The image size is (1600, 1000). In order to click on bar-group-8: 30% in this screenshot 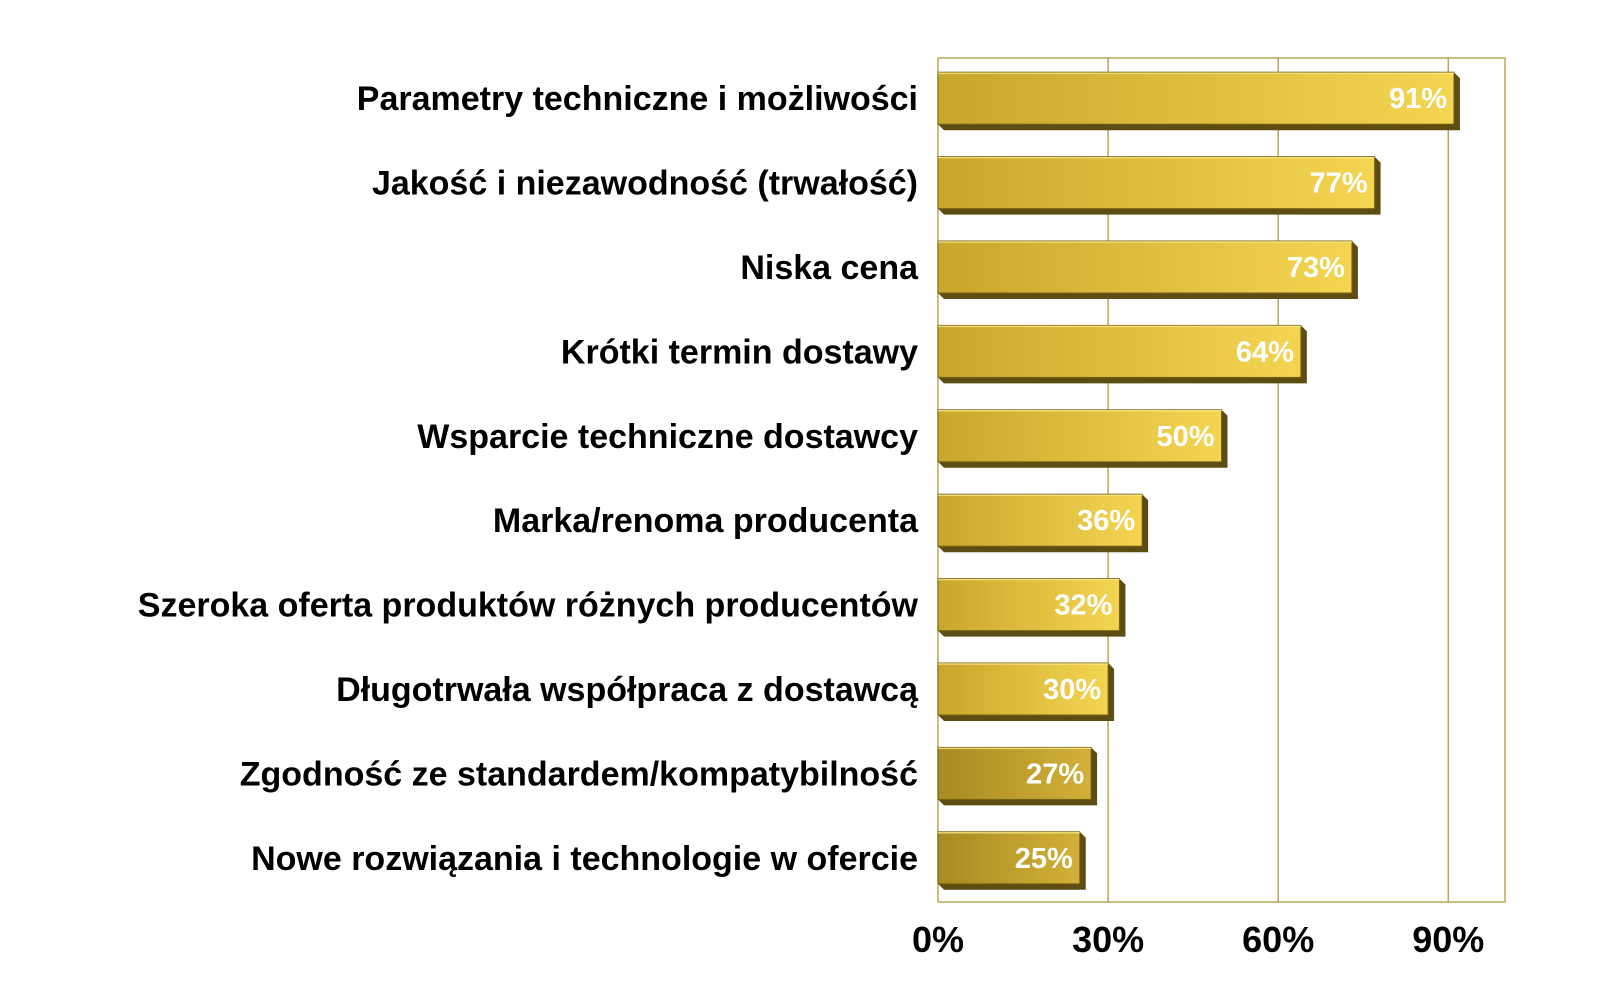, I will do `click(1026, 691)`.